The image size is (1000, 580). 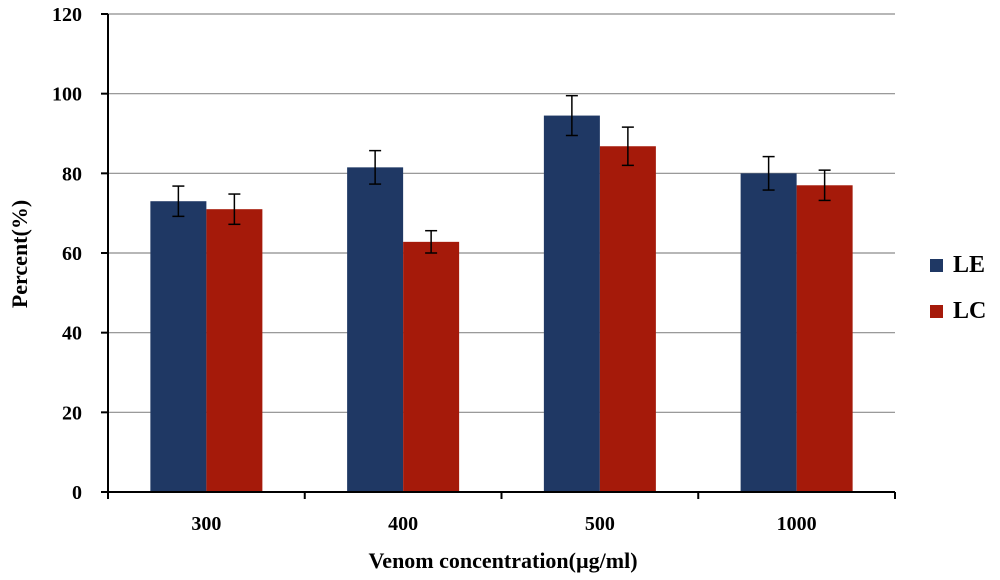 What do you see at coordinates (72, 254) in the screenshot?
I see `y-tick-label-60: 60` at bounding box center [72, 254].